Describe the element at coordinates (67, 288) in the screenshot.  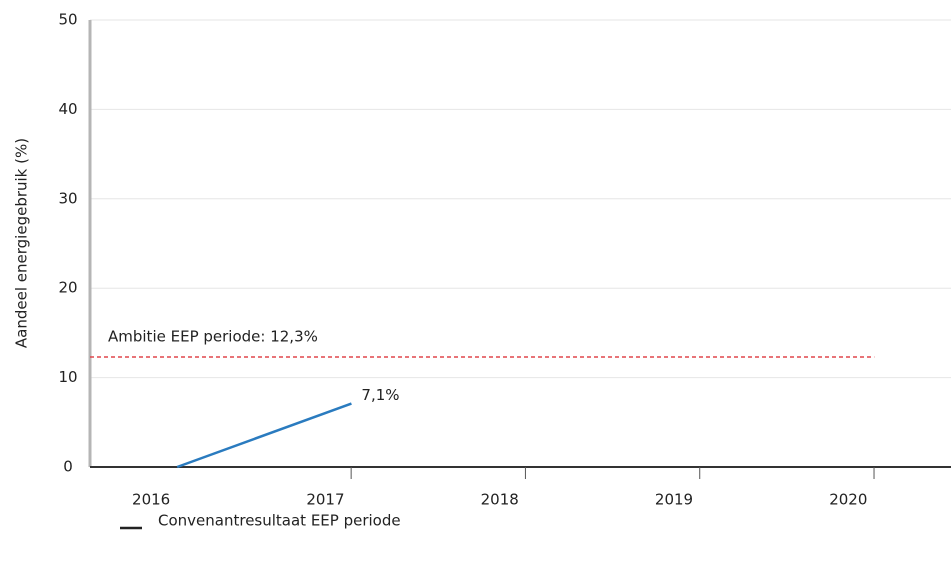
I see `y-tick-label: 20` at that location.